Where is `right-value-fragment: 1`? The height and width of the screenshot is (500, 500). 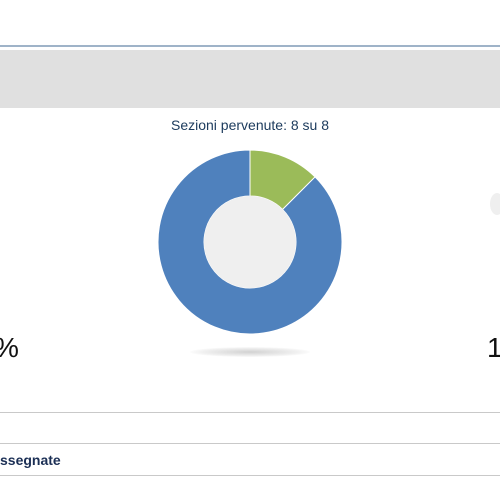 right-value-fragment: 1 is located at coordinates (493, 347).